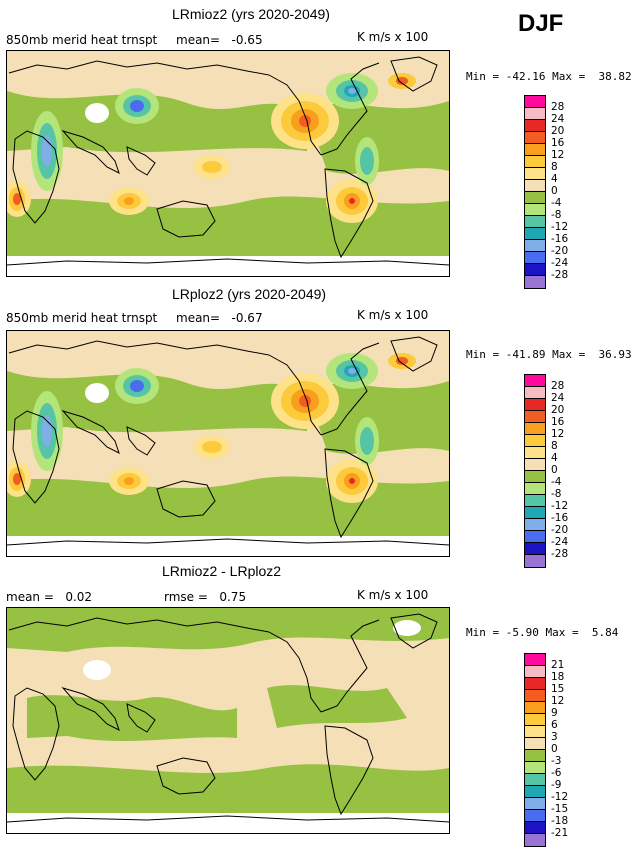 The width and height of the screenshot is (644, 847). What do you see at coordinates (222, 571) in the screenshot?
I see `panel-3-title: LRmioz2 - LRploz2` at bounding box center [222, 571].